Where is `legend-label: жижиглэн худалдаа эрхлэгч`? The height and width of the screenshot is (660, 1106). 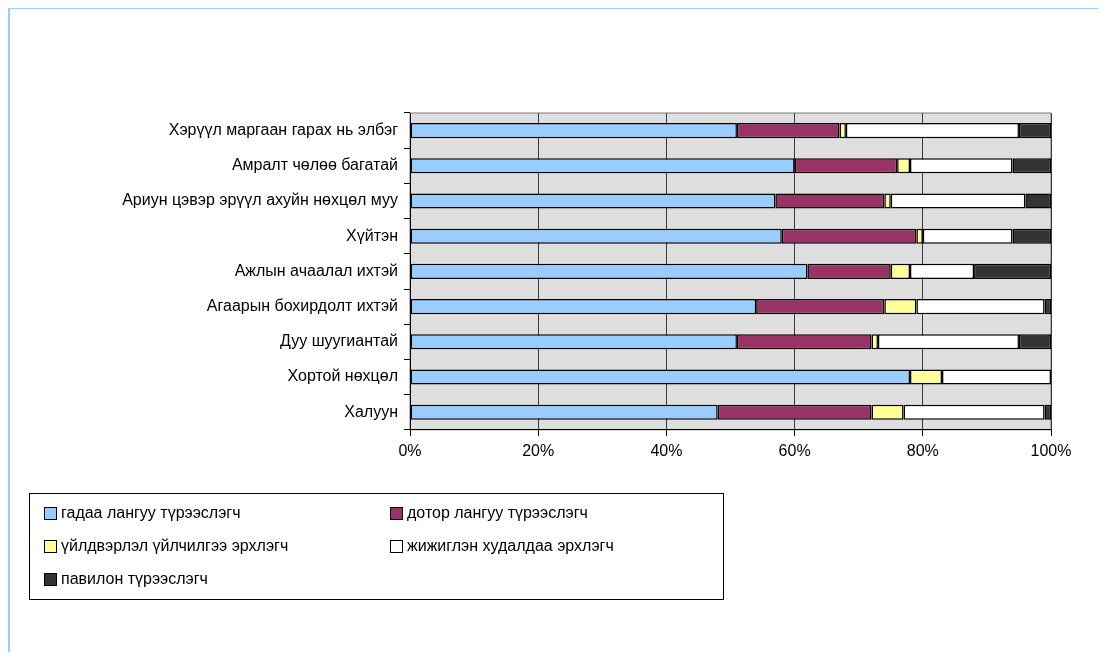
legend-label: жижиглэн худалдаа эрхлэгч is located at coordinates (510, 546).